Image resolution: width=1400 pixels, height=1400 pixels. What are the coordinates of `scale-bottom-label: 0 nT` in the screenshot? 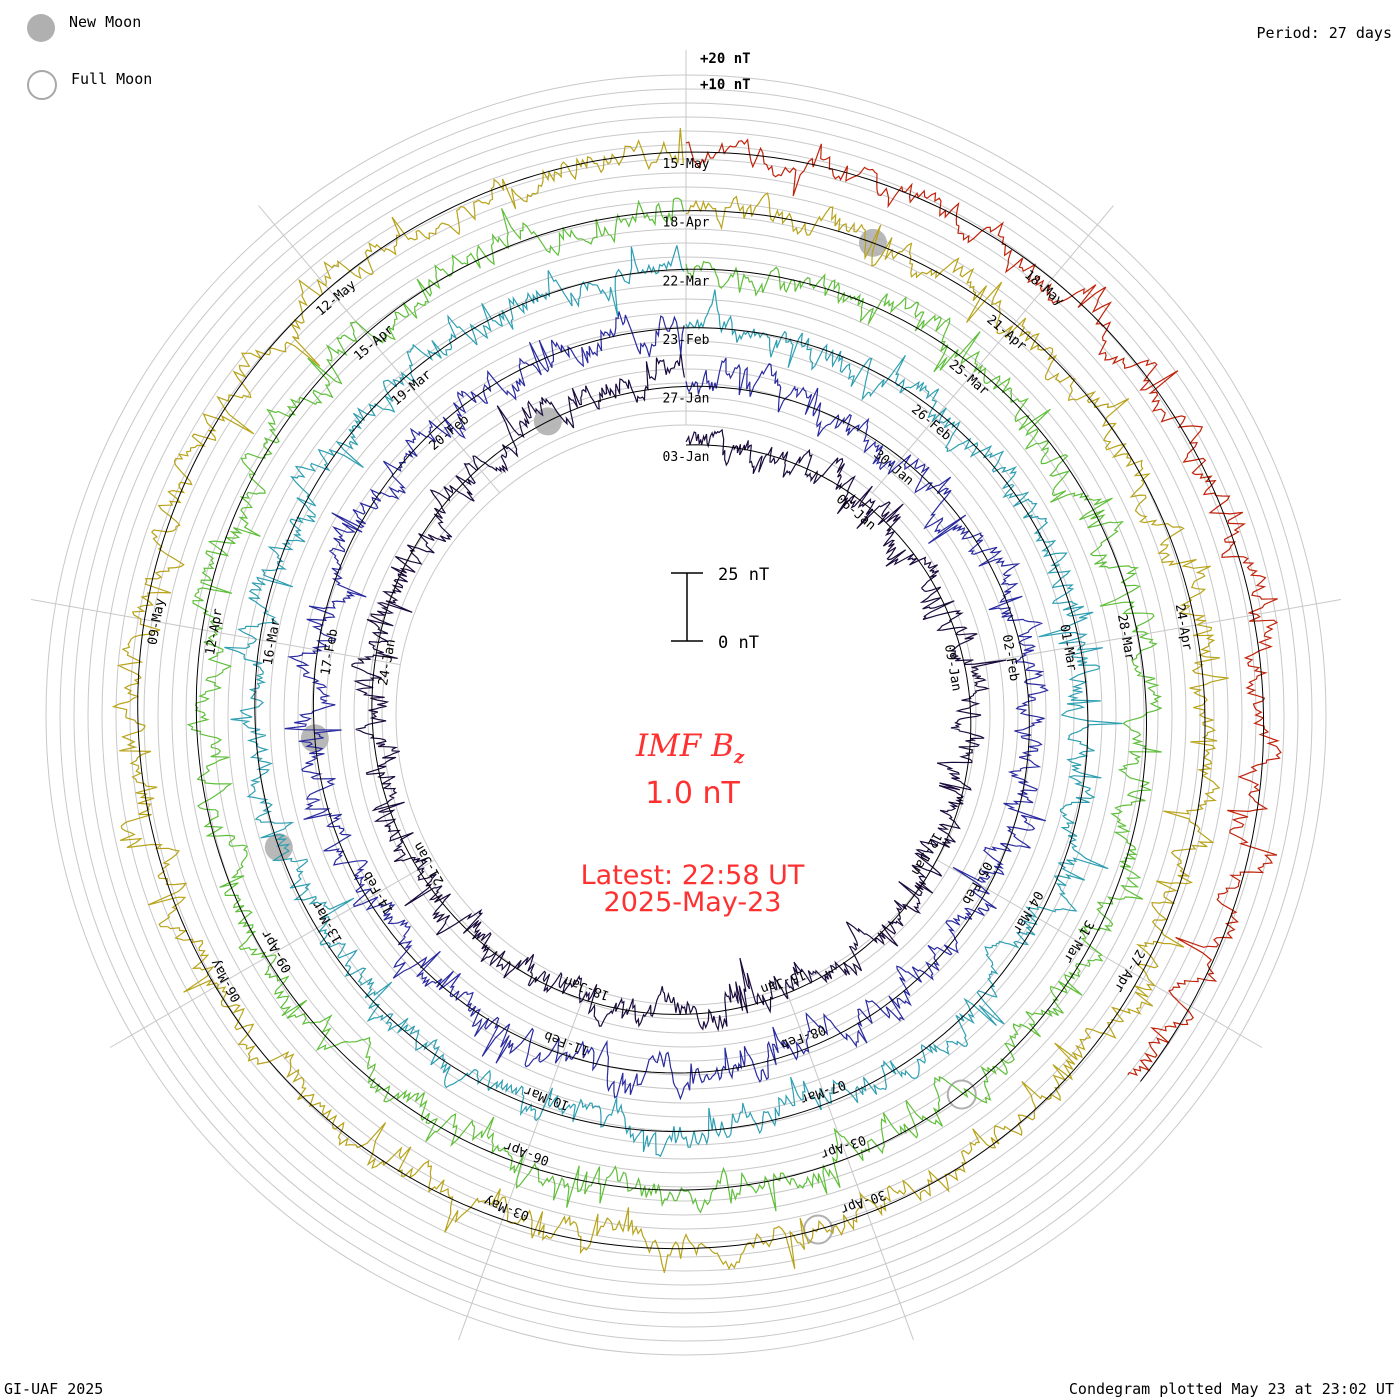 It's located at (738, 643).